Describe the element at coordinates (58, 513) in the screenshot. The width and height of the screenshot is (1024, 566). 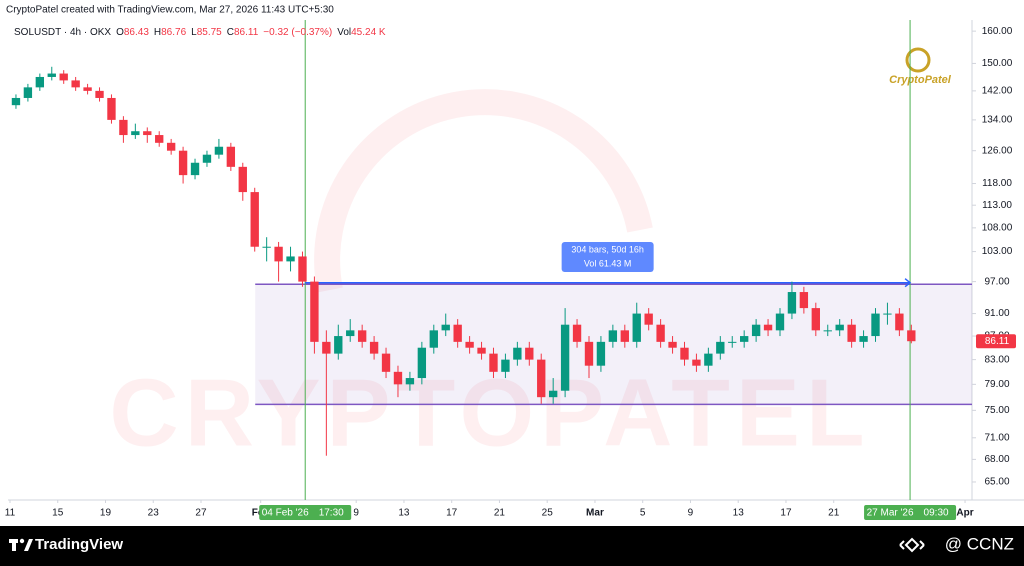
I see `x-tick-label: 15` at that location.